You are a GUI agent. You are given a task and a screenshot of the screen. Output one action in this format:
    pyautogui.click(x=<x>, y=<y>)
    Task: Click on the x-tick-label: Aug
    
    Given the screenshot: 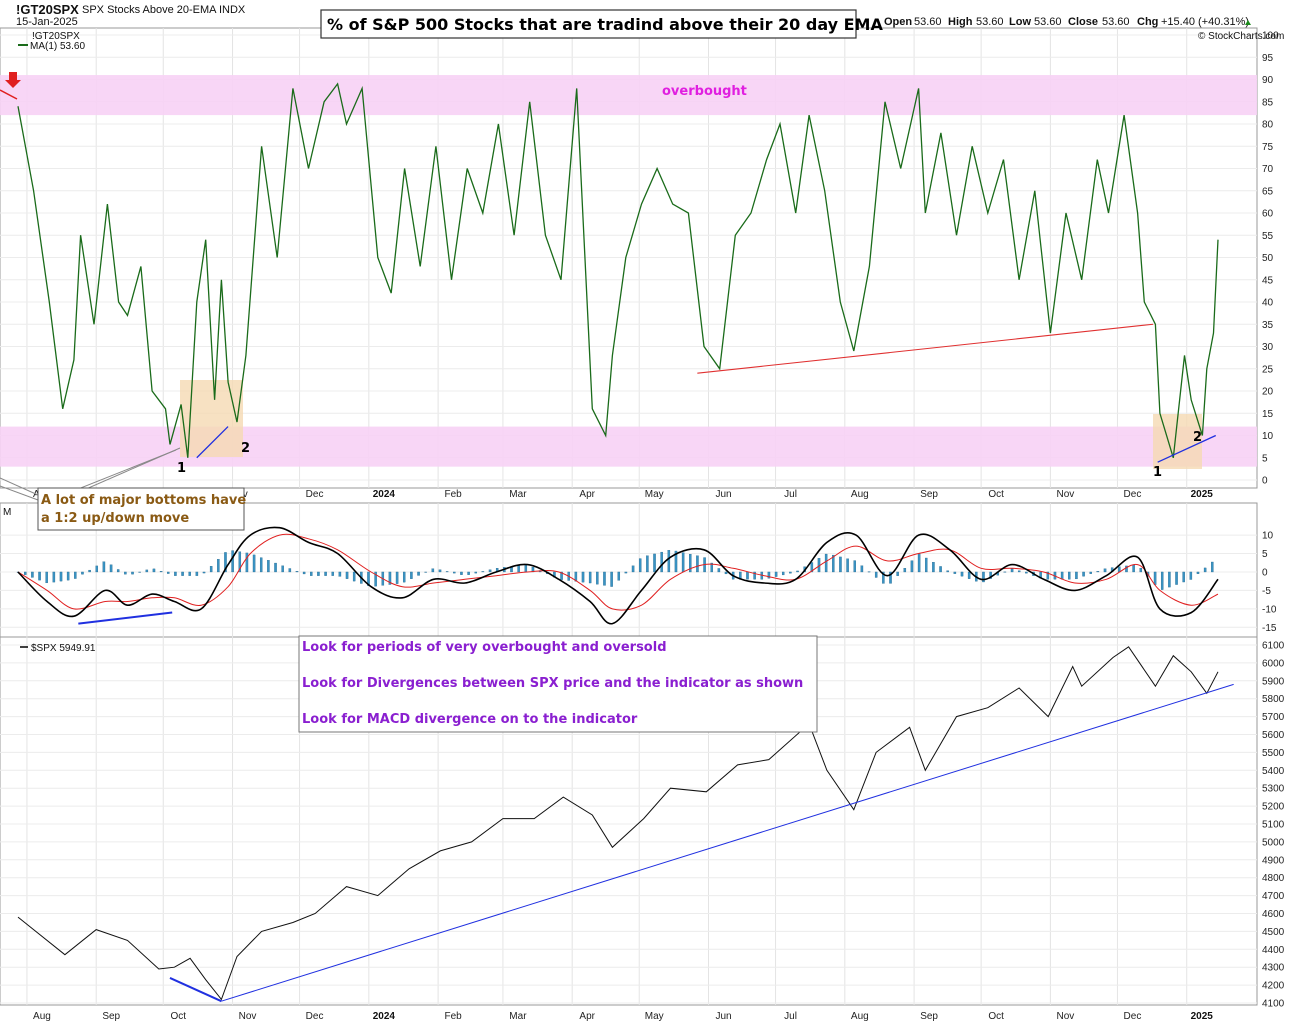 What is the action you would take?
    pyautogui.click(x=860, y=494)
    